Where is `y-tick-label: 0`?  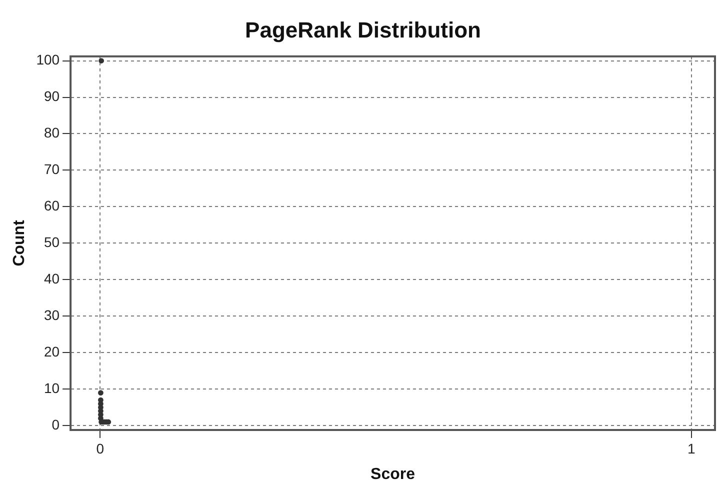
y-tick-label: 0 is located at coordinates (56, 424).